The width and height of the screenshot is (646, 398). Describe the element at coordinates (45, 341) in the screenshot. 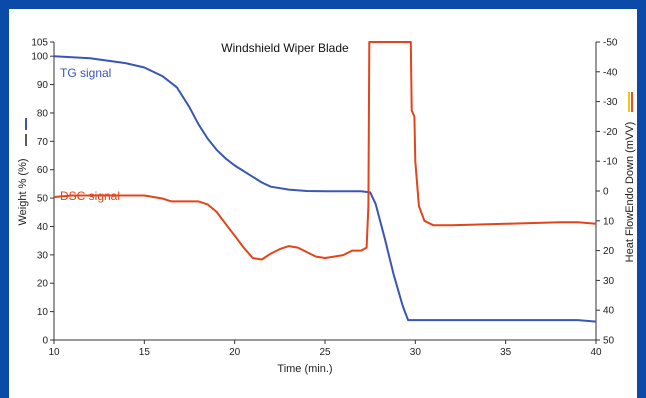

I see `y-left-tick-label: 0` at that location.